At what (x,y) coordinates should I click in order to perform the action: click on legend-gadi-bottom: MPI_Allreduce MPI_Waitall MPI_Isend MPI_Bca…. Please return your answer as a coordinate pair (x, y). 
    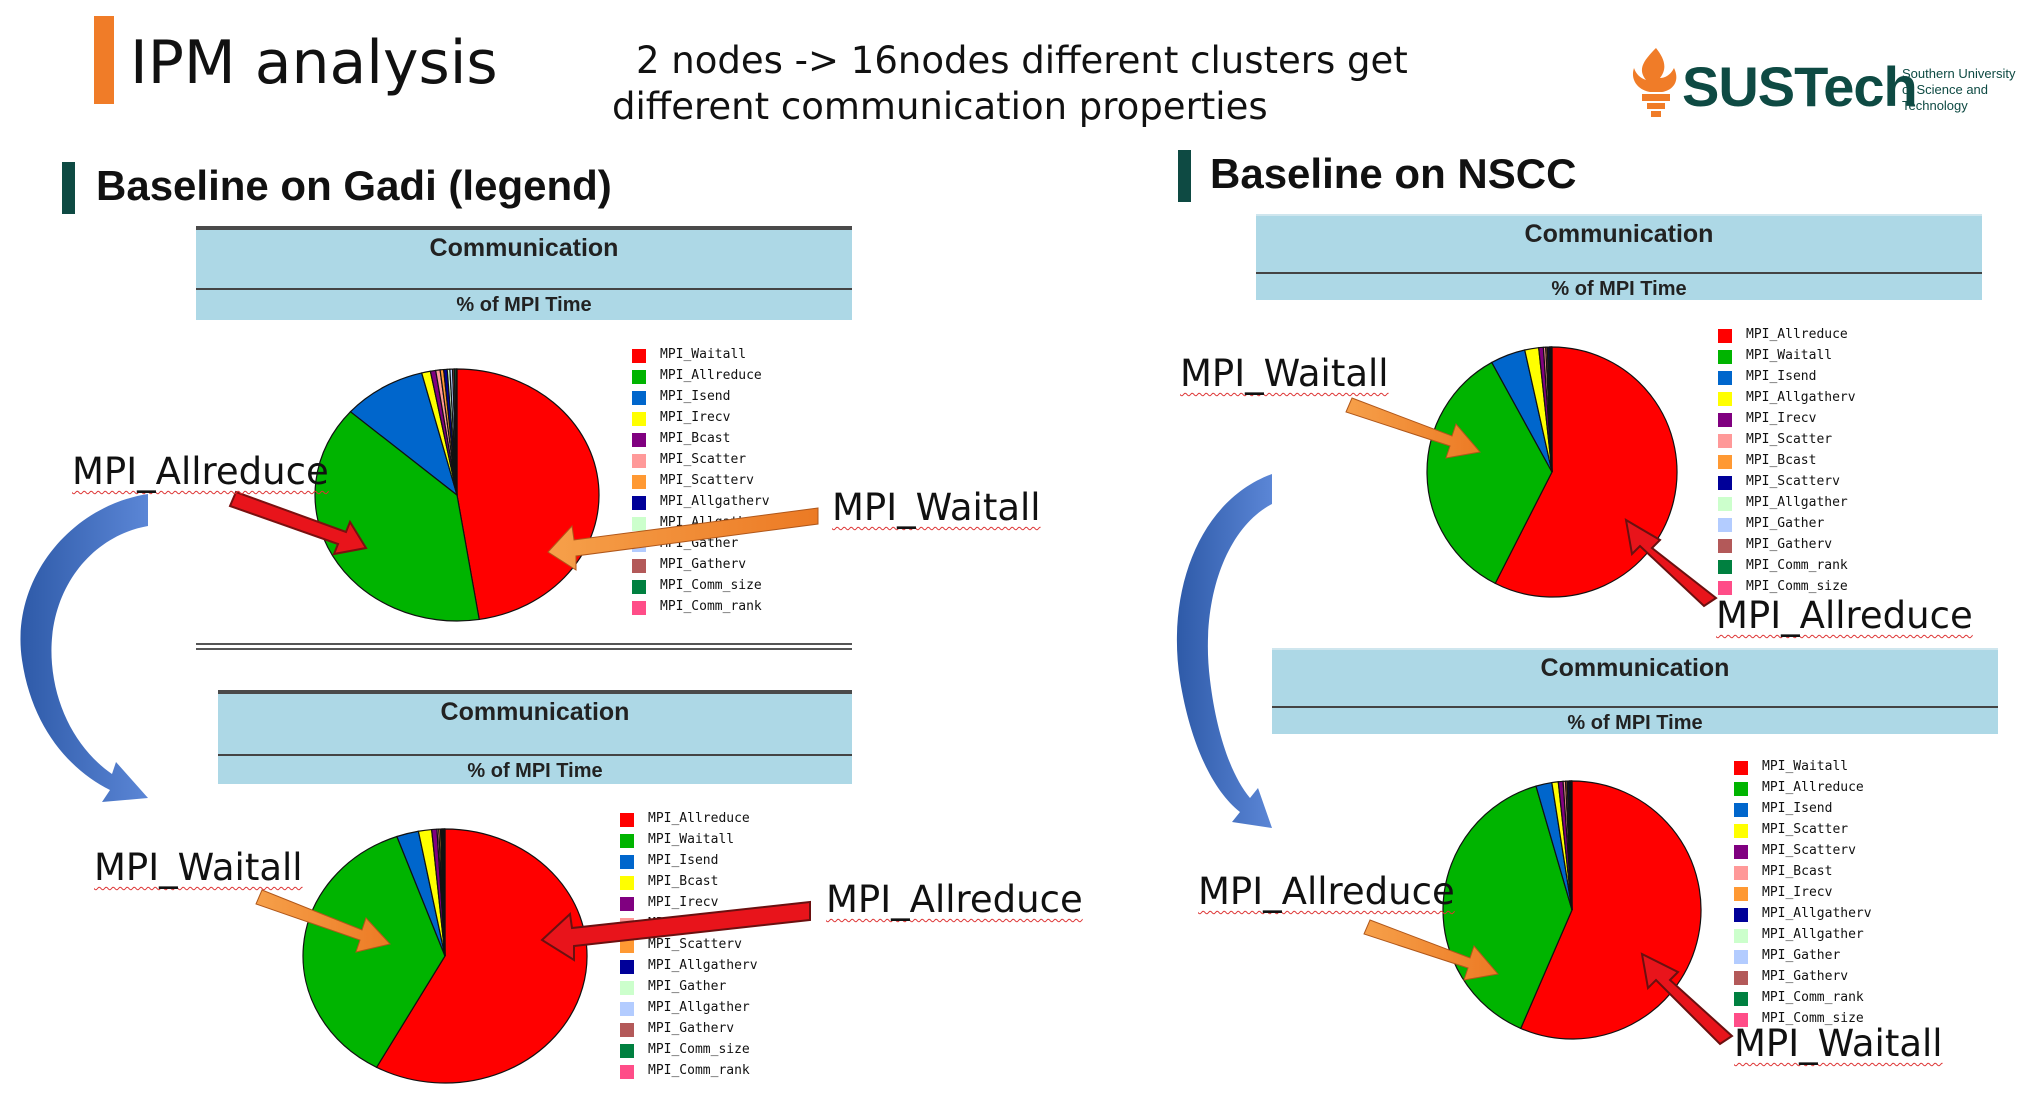
    Looking at the image, I should click on (710, 950).